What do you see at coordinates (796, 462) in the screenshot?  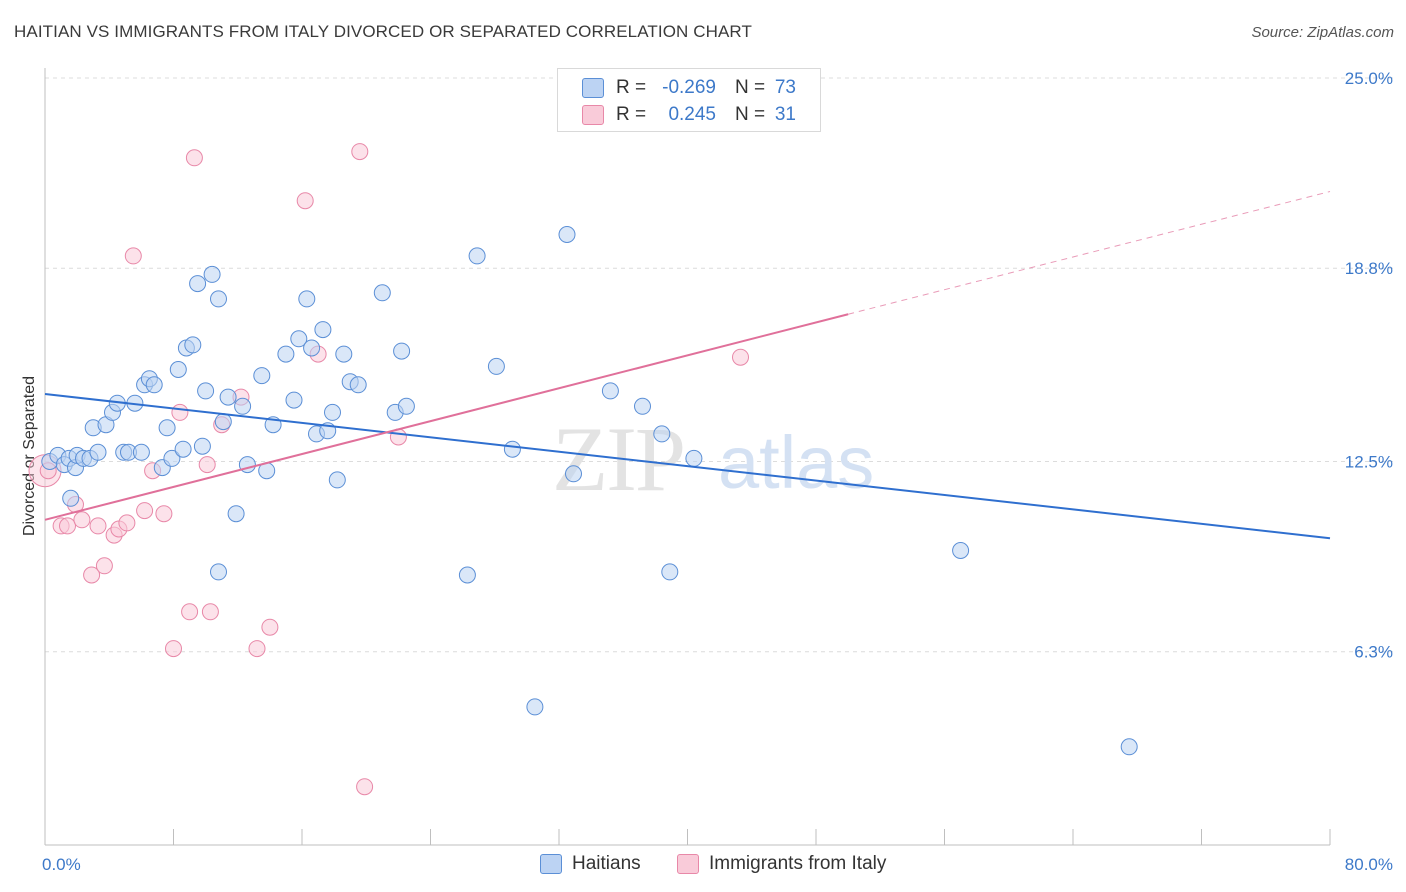 I see `watermark-atlas: atlas` at bounding box center [796, 462].